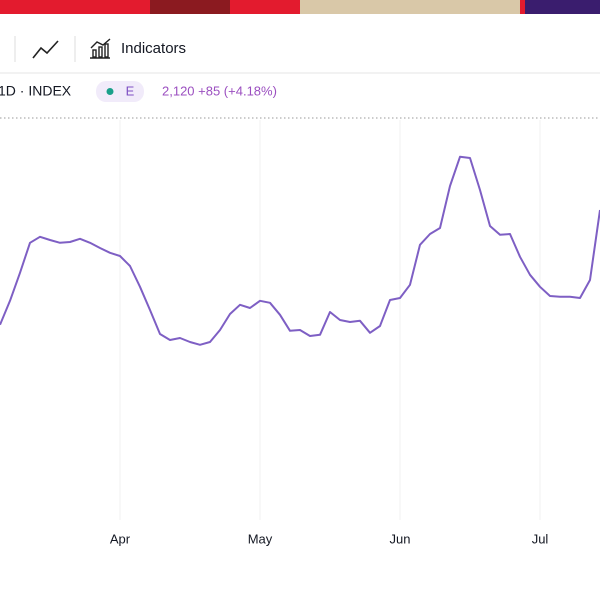 Image resolution: width=600 pixels, height=600 pixels. Describe the element at coordinates (45, 49) in the screenshot. I see `line-chart-icon` at that location.